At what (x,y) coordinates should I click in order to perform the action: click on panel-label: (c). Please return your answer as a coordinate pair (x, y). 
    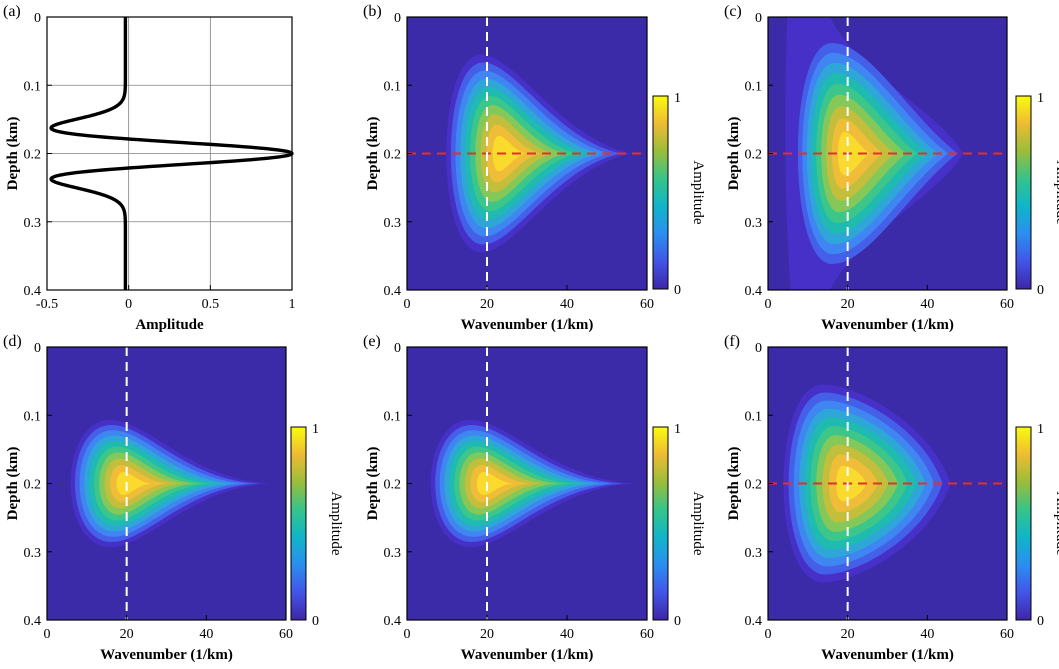
    Looking at the image, I should click on (733, 11).